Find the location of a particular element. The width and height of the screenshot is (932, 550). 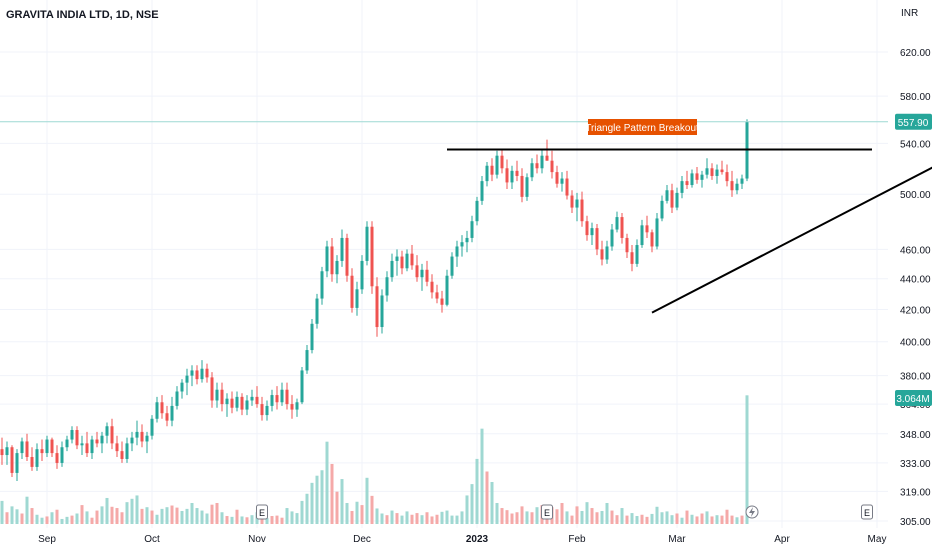

price-tick-label: 580.00 is located at coordinates (915, 97).